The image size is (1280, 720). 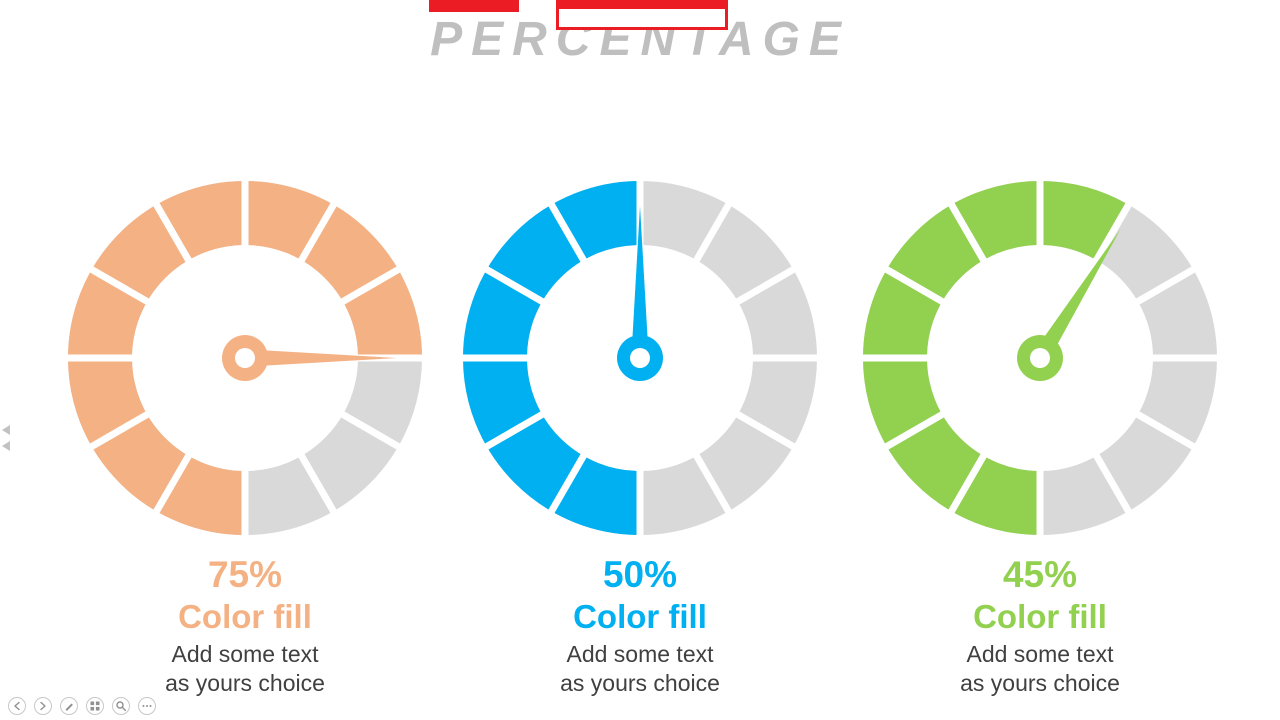 What do you see at coordinates (640, 358) in the screenshot?
I see `gauge-chart-blue` at bounding box center [640, 358].